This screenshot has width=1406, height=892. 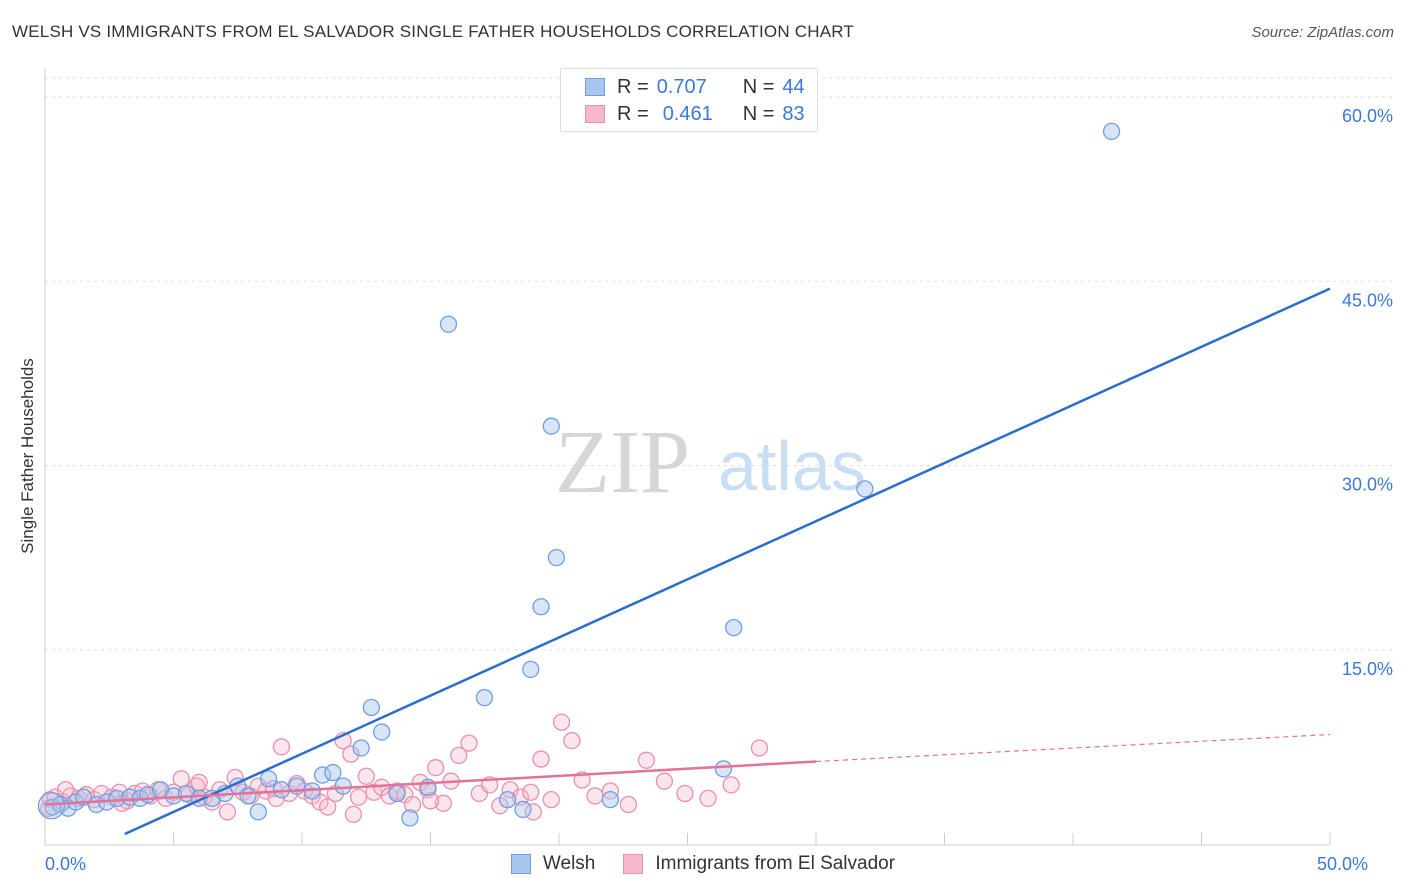 I want to click on stats-legend-welsh: R = 0.707 N = 44, so click(x=695, y=87).